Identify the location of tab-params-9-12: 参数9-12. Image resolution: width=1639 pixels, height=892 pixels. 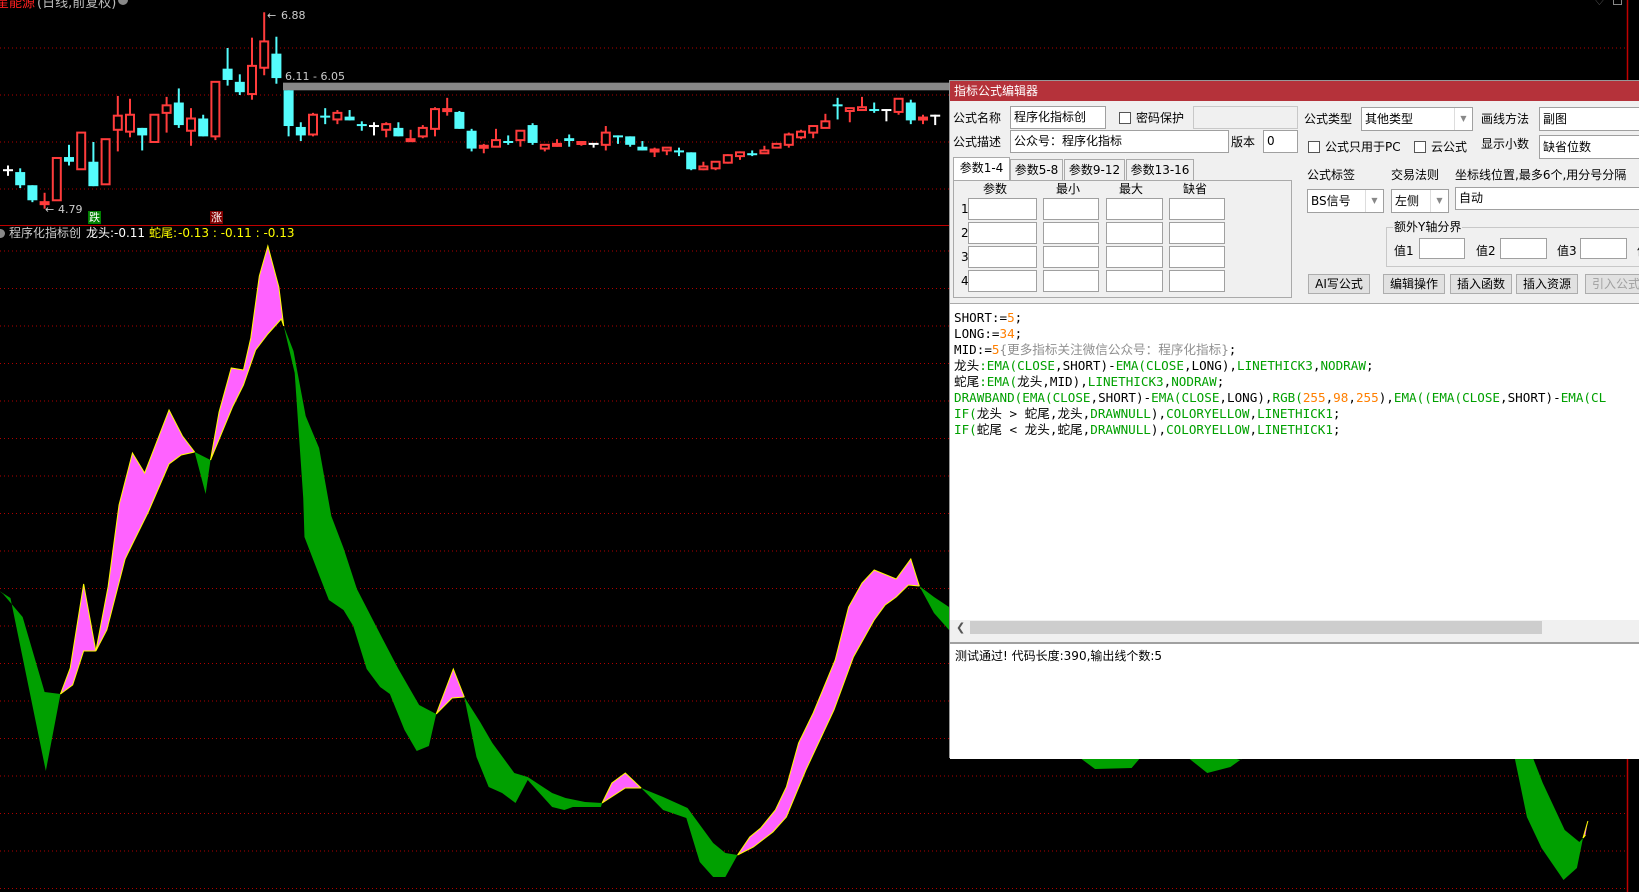
(1094, 169).